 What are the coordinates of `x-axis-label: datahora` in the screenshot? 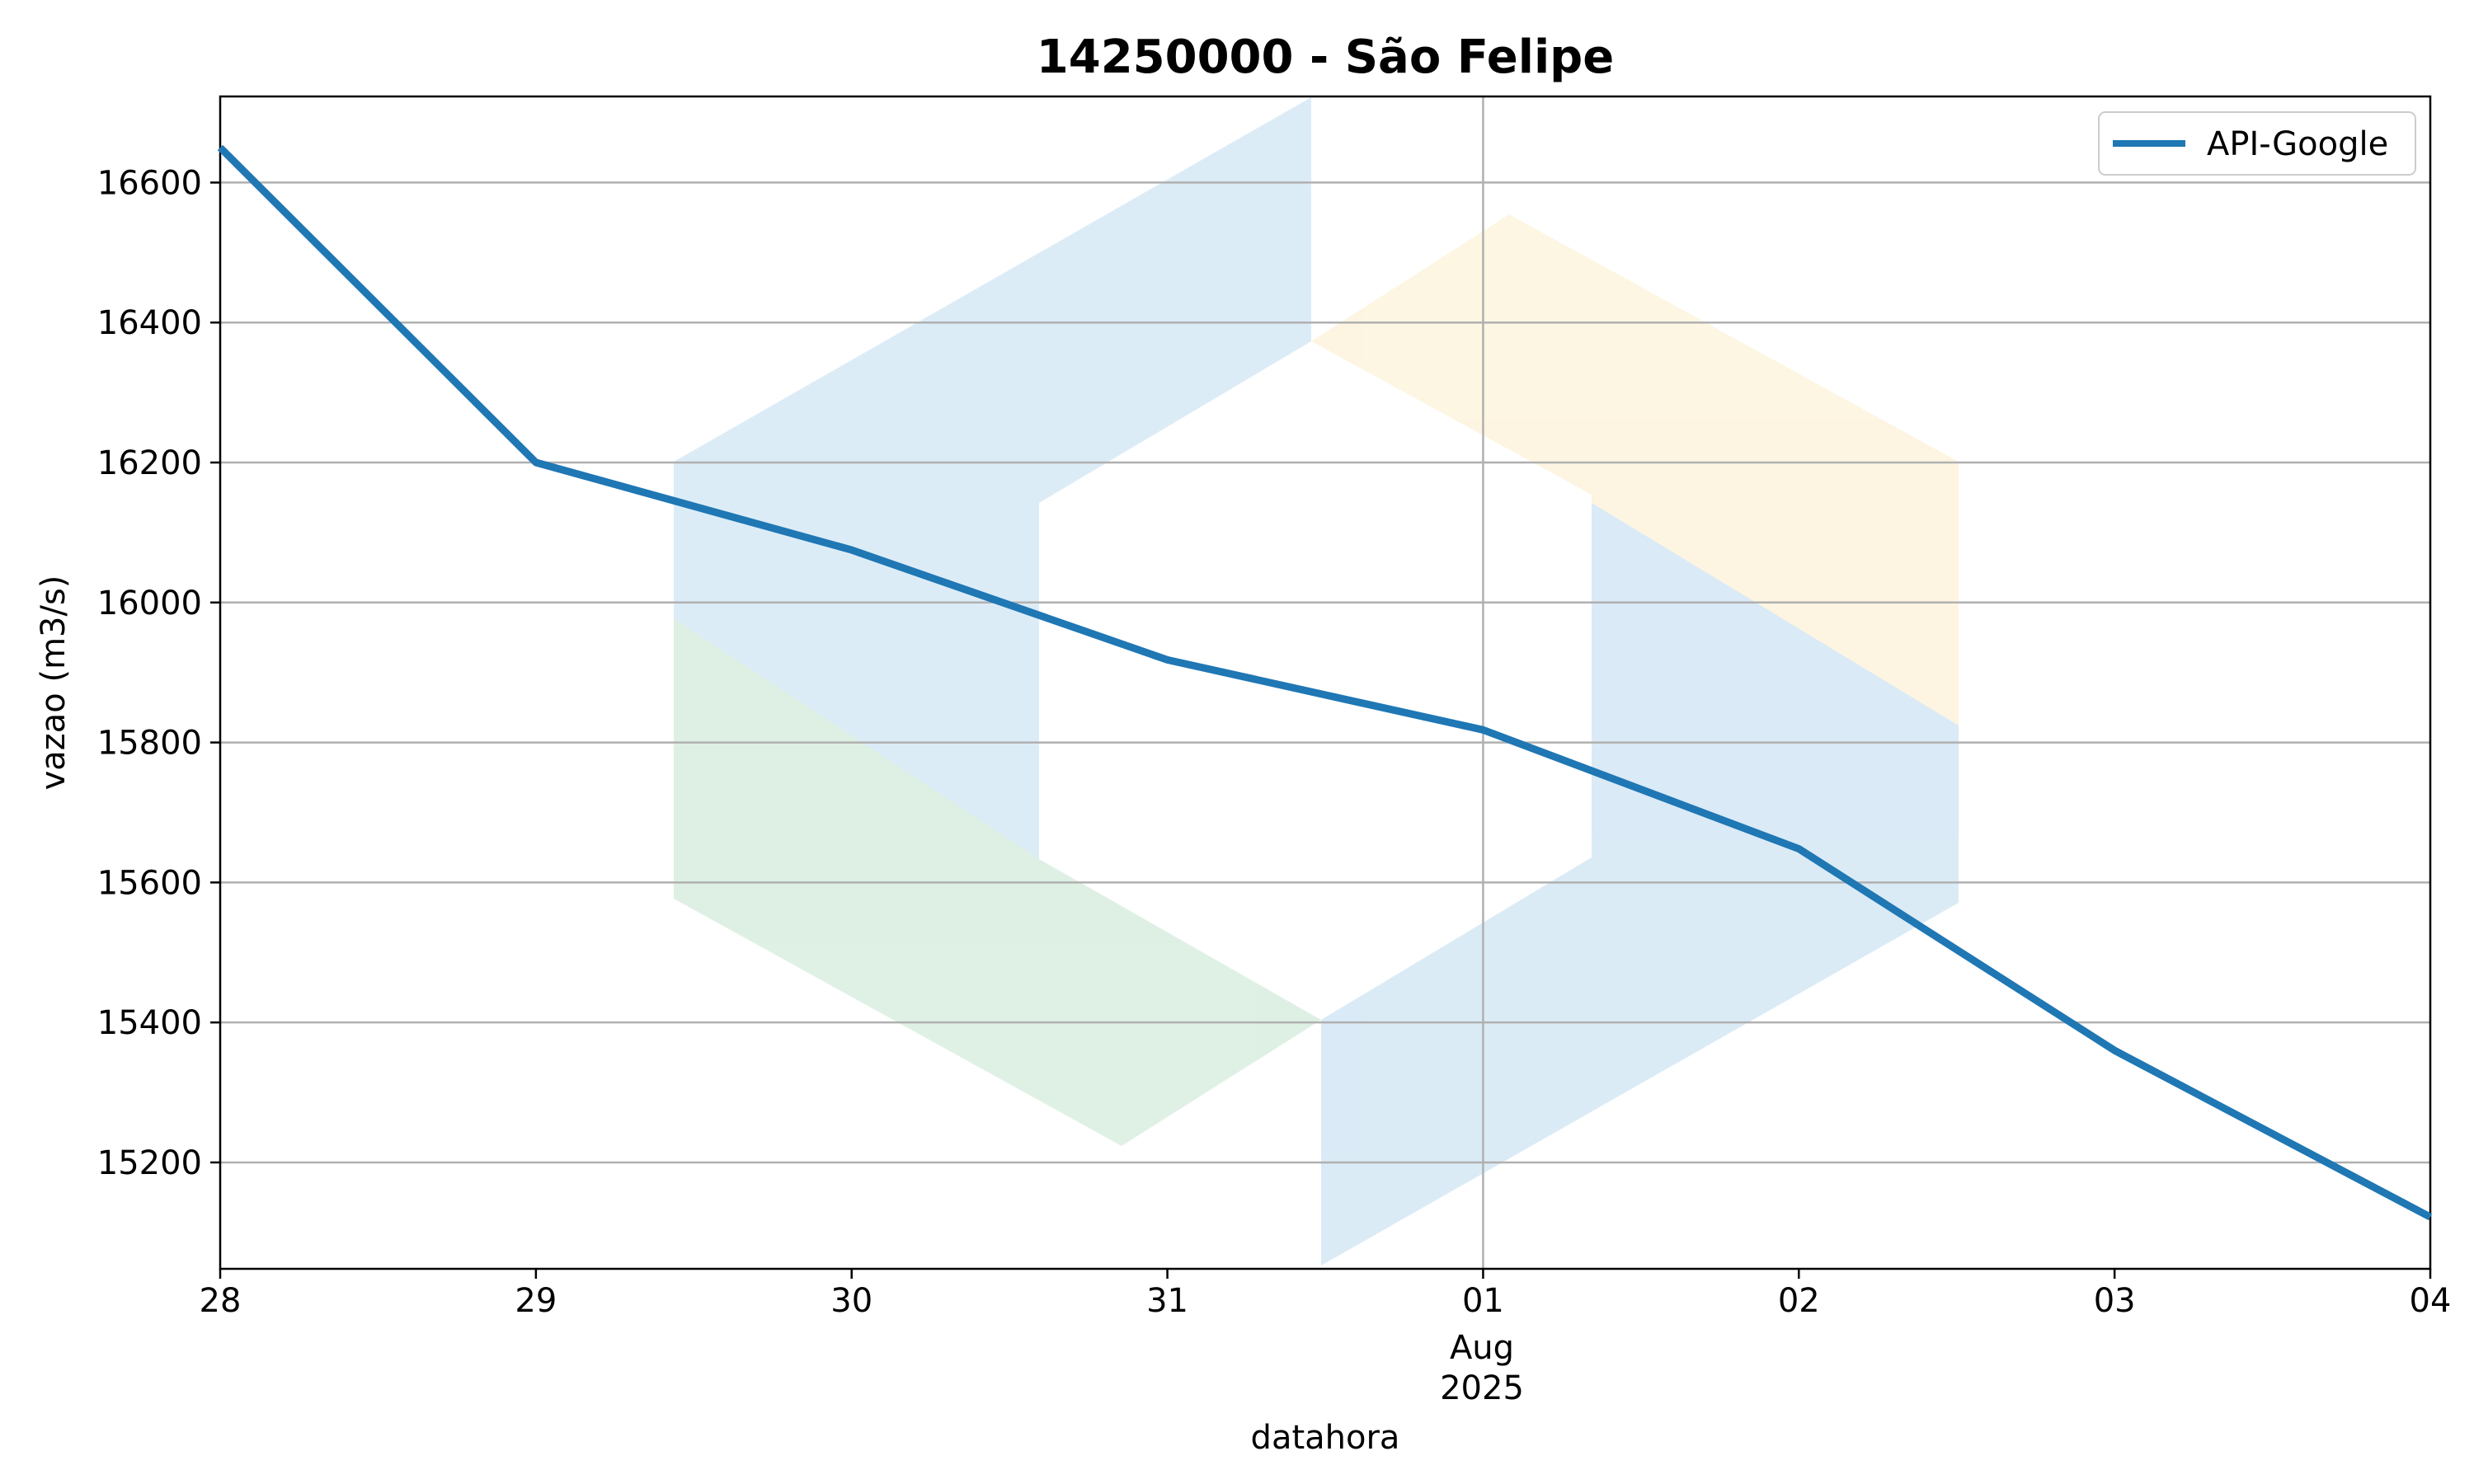 It's located at (1325, 1438).